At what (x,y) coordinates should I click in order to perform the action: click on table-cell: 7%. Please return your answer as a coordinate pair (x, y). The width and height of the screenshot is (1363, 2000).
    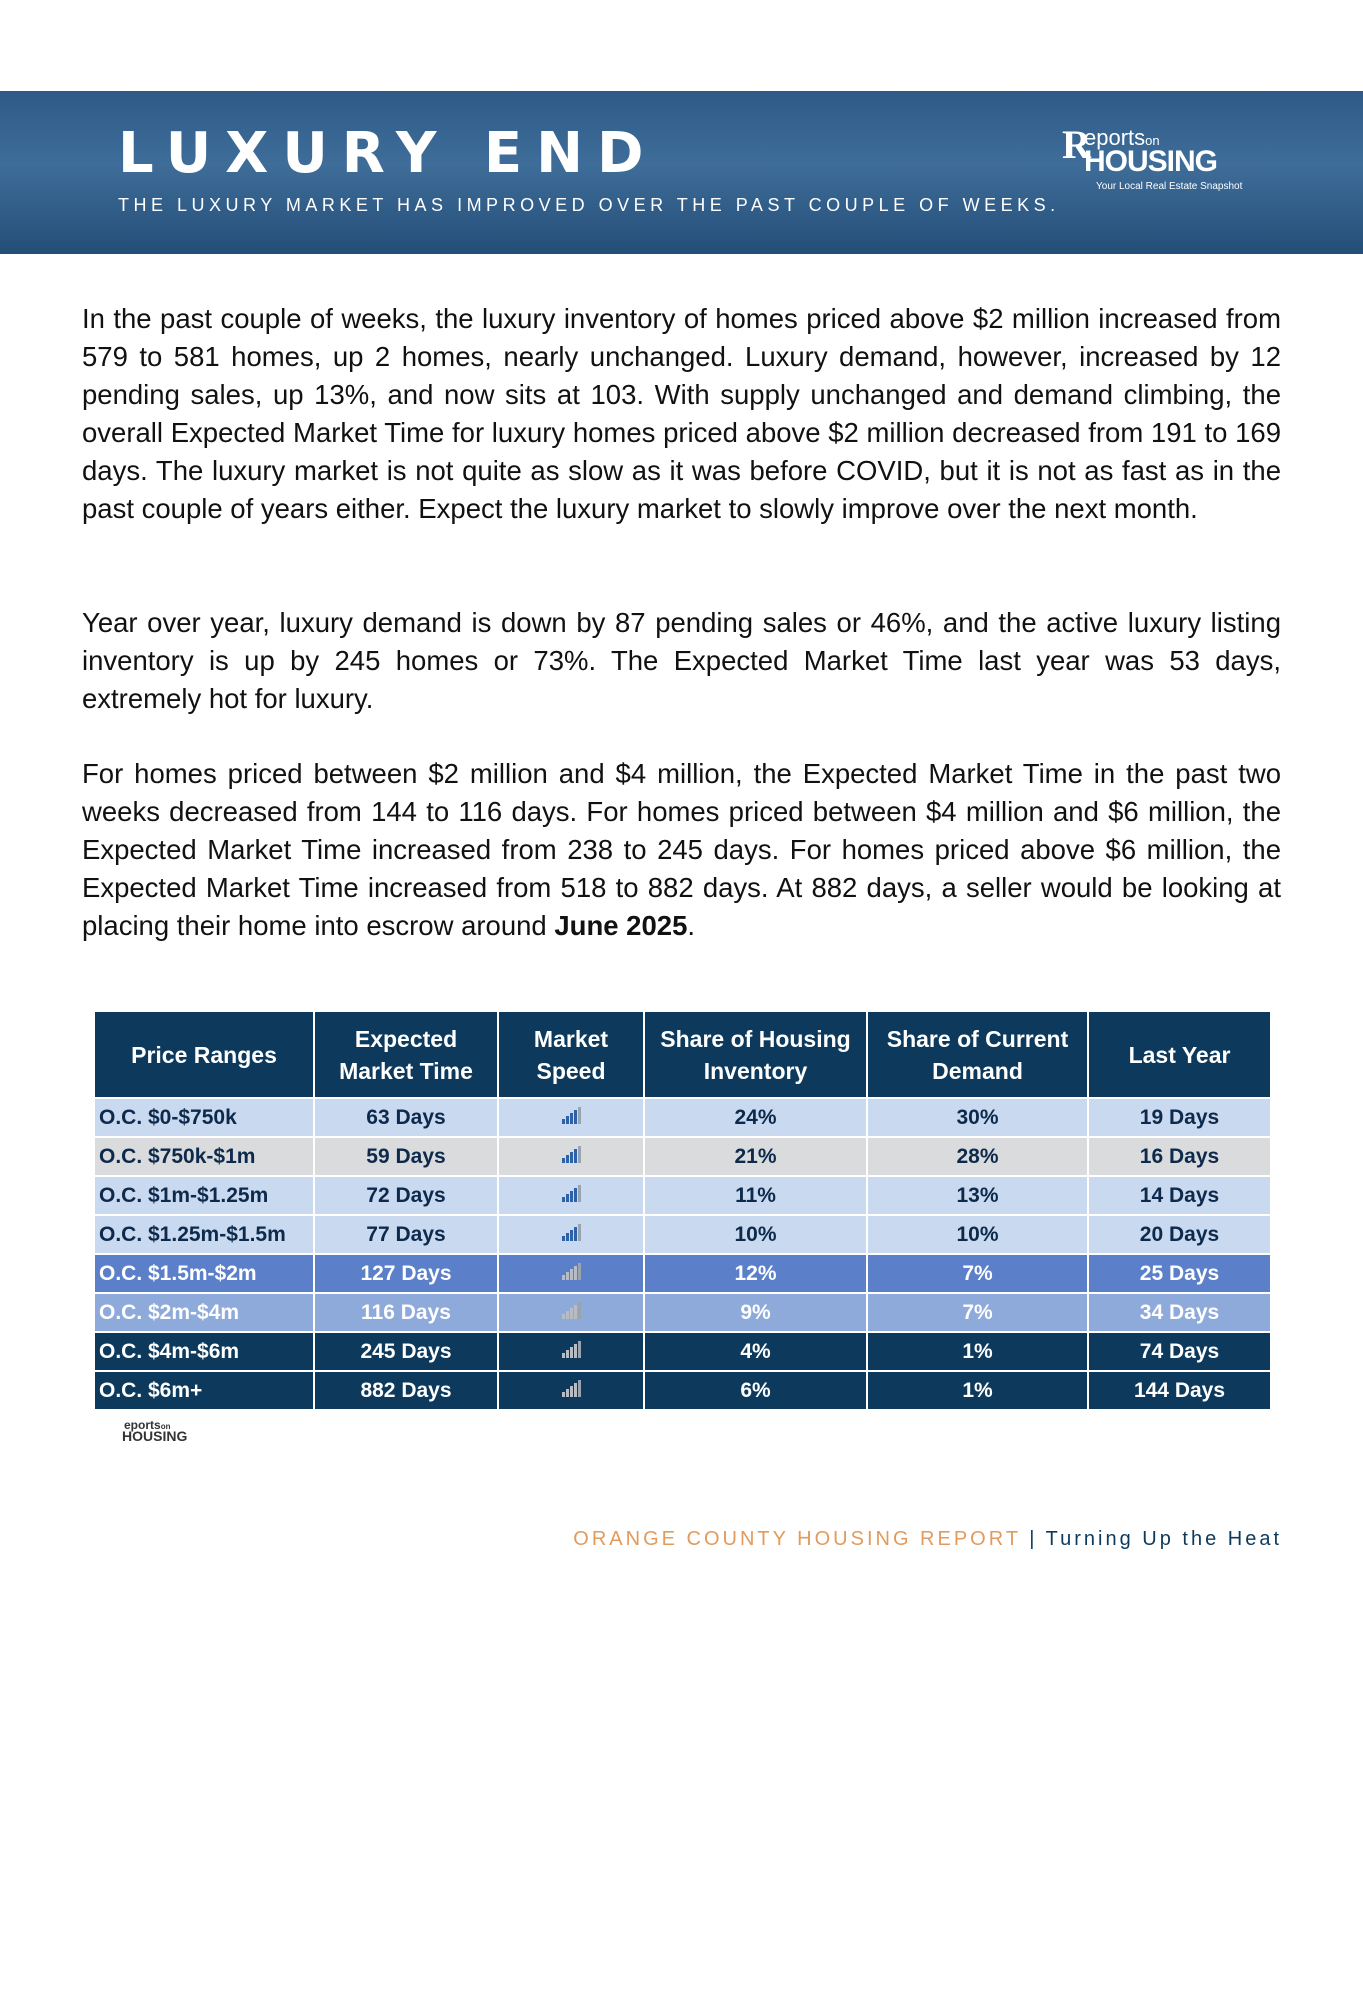
    Looking at the image, I should click on (977, 1312).